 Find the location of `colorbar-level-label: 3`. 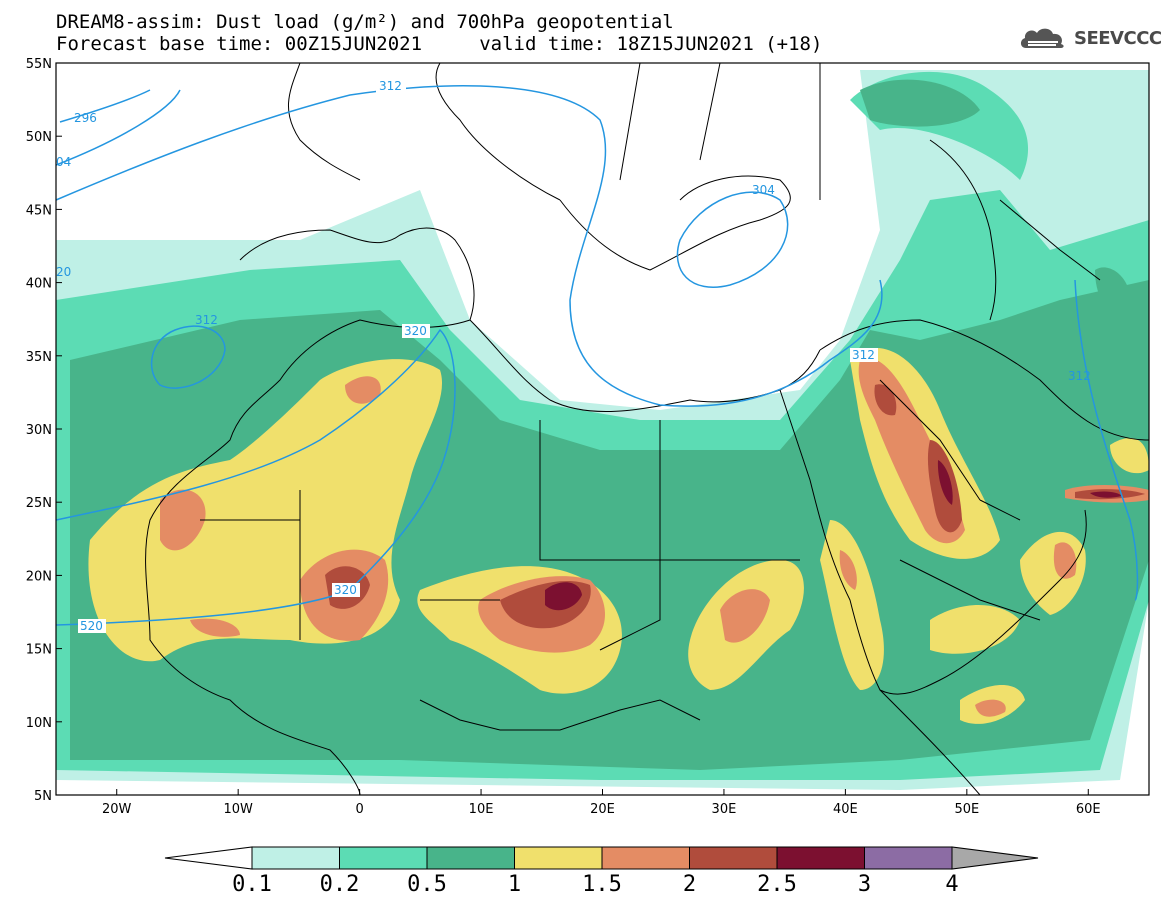

colorbar-level-label: 3 is located at coordinates (864, 884).